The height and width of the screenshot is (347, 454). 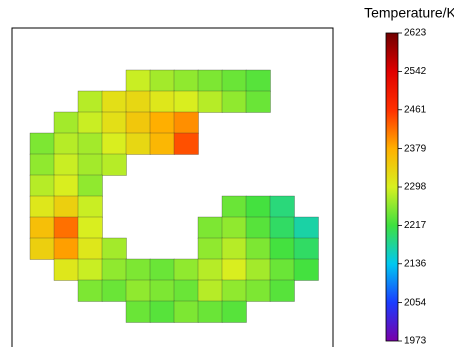 What do you see at coordinates (415, 109) in the screenshot?
I see `colorbar-tick-label: 2461` at bounding box center [415, 109].